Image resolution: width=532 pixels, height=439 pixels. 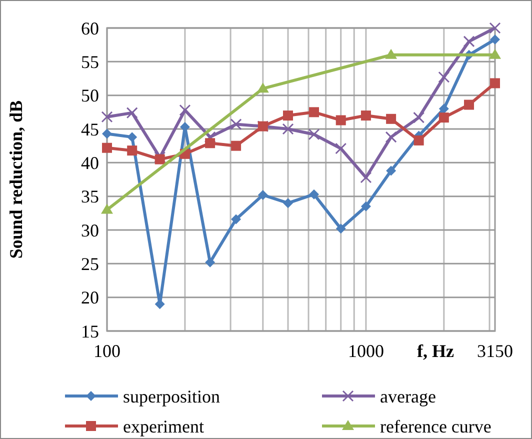 I want to click on legend-label: superposition, so click(x=171, y=396).